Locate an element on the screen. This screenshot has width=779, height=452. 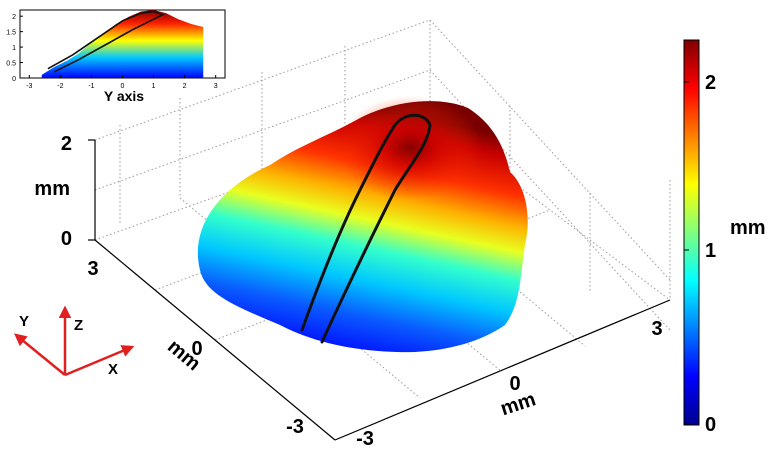
inset-y-tick: 0.5 is located at coordinates (11, 64).